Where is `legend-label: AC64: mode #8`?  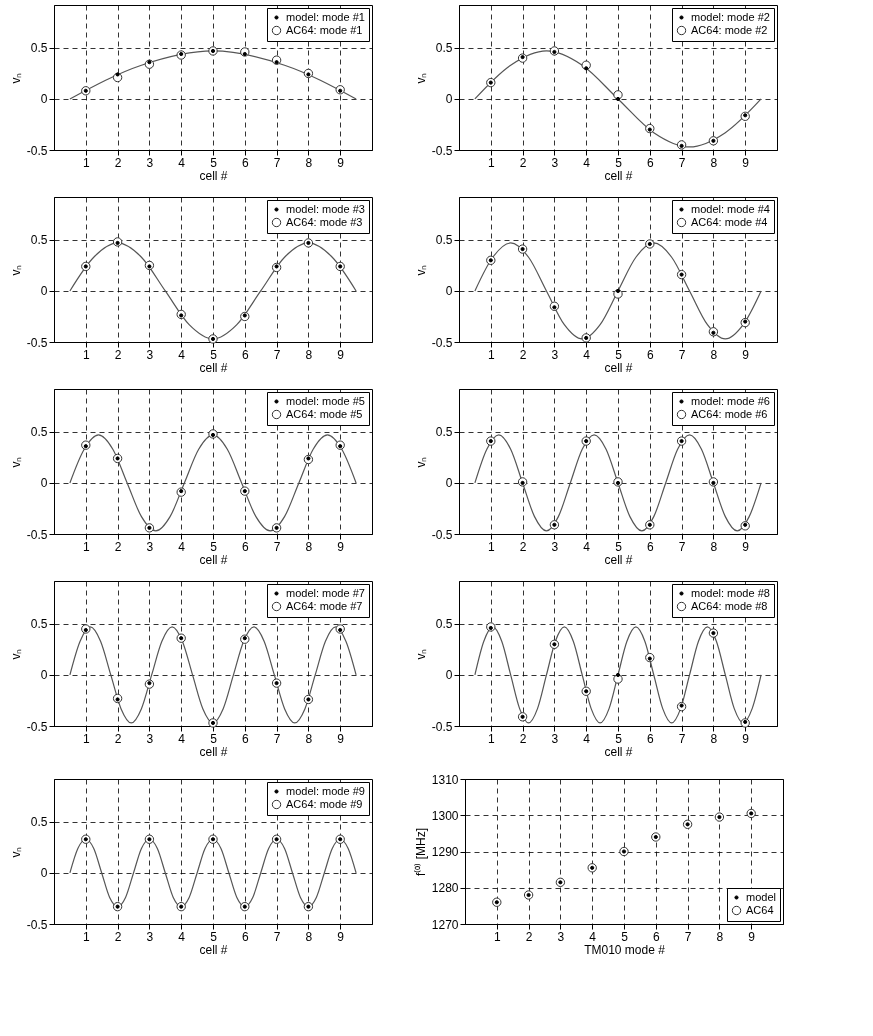
legend-label: AC64: mode #8 is located at coordinates (729, 605).